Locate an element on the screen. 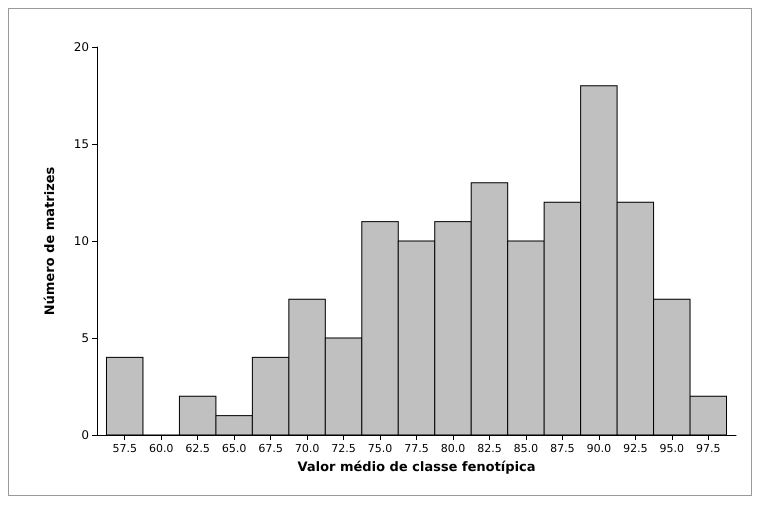 This screenshot has width=762, height=506. x-tick-label: 67.5 is located at coordinates (270, 448).